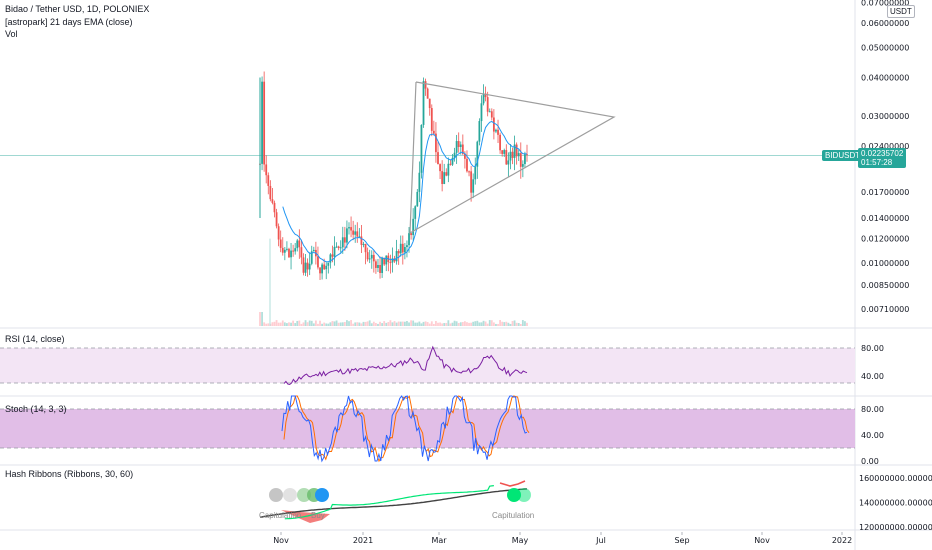  Describe the element at coordinates (885, 239) in the screenshot. I see `price-tick-label: 0.01200000` at that location.